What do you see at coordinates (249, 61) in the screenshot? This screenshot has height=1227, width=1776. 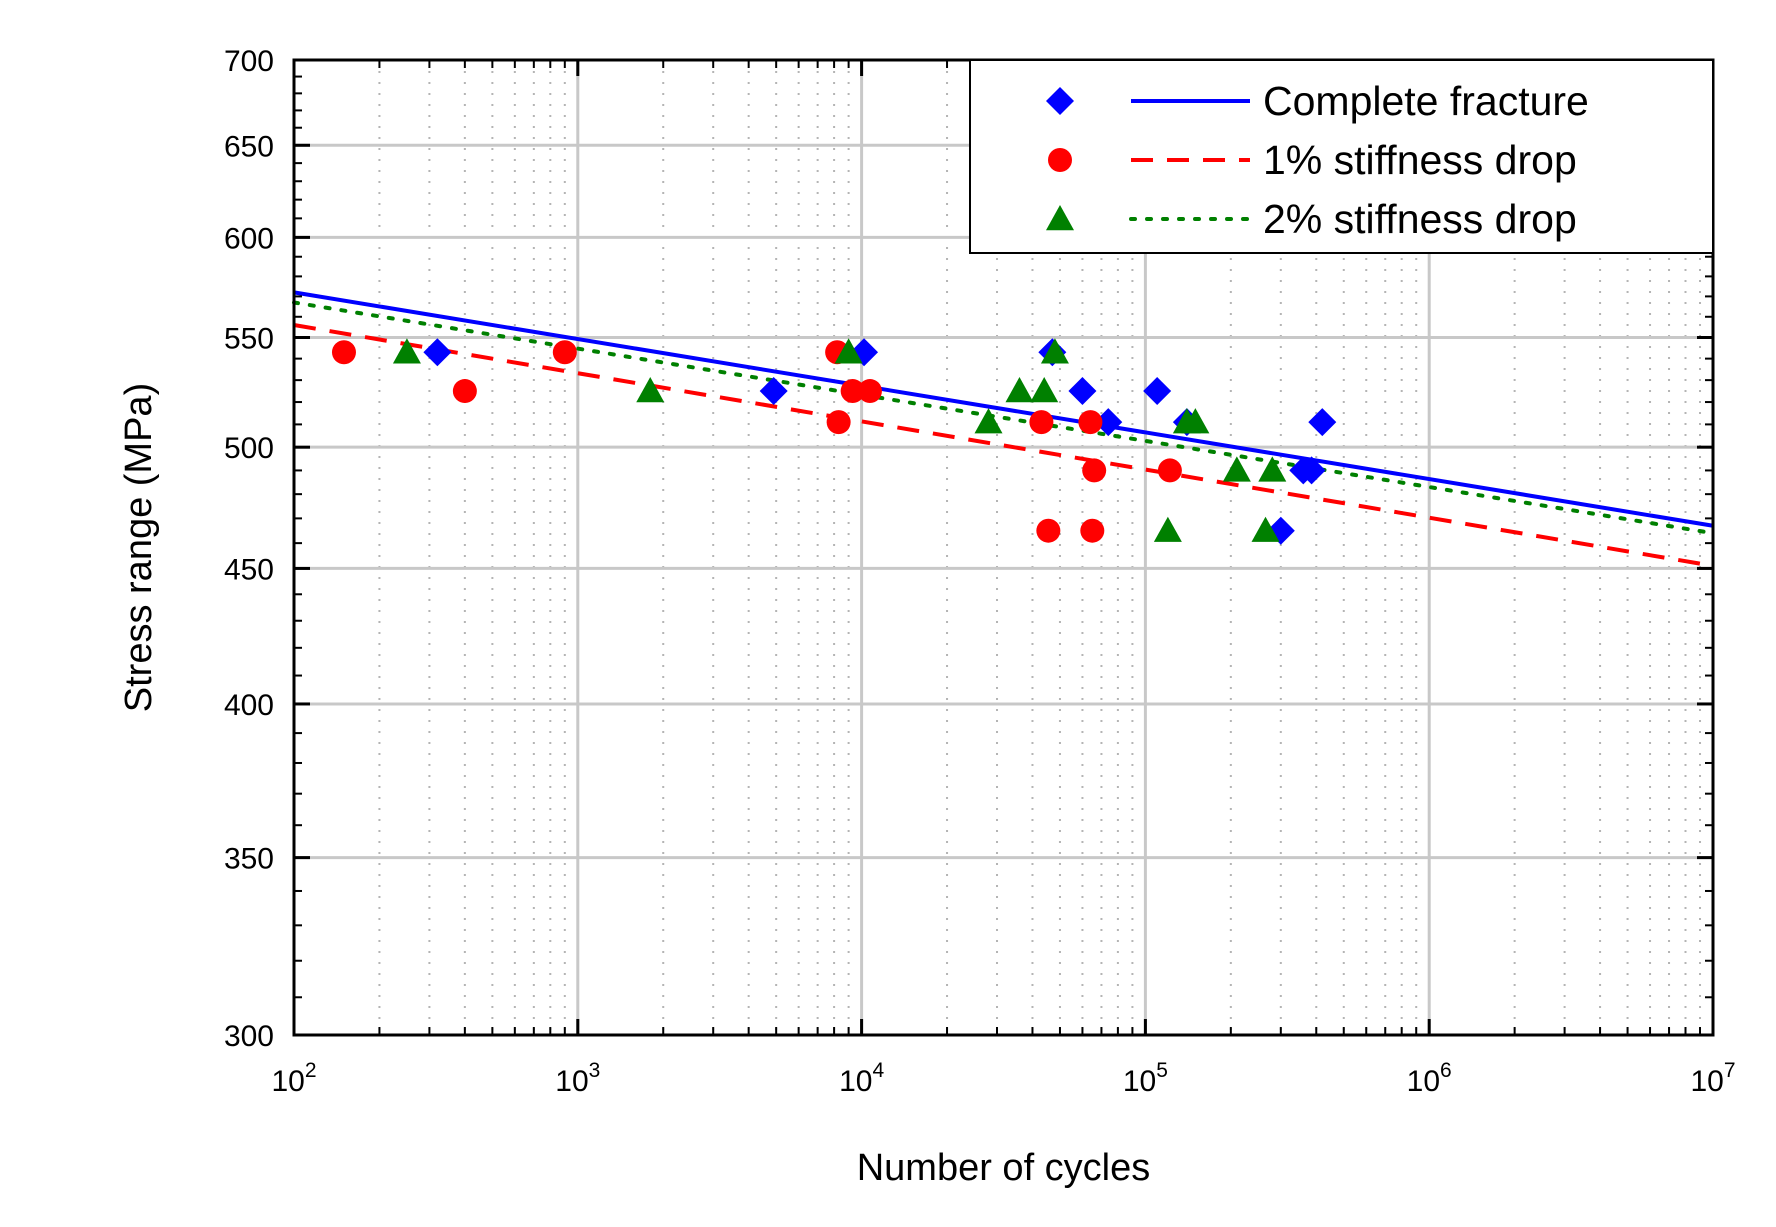 I see `y-tick-label: 700` at bounding box center [249, 61].